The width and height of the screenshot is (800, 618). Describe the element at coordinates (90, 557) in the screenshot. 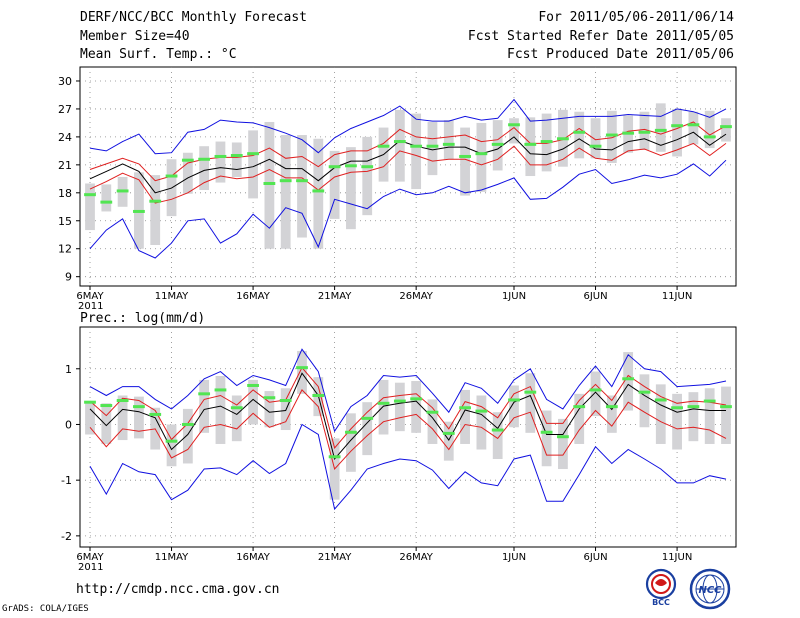

I see `x-tick-label: 6MAY` at that location.